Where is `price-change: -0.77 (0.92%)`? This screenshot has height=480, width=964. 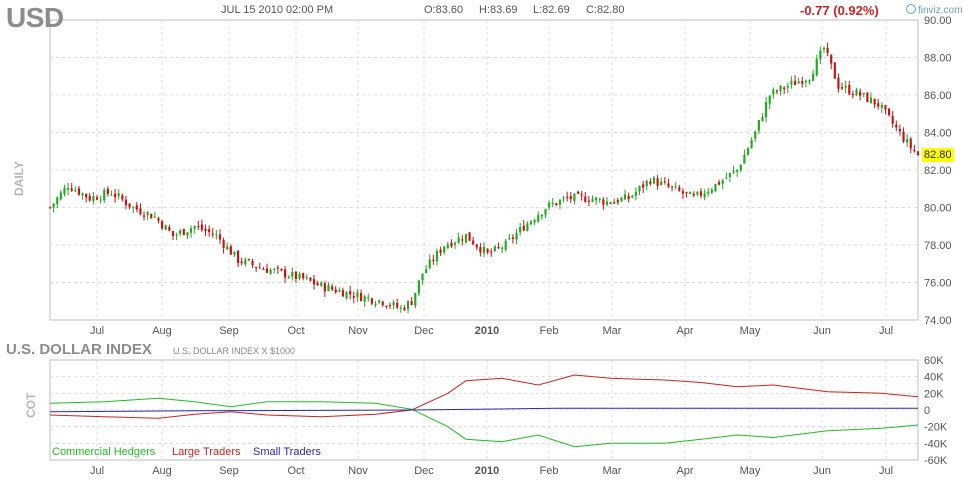 price-change: -0.77 (0.92%) is located at coordinates (839, 10).